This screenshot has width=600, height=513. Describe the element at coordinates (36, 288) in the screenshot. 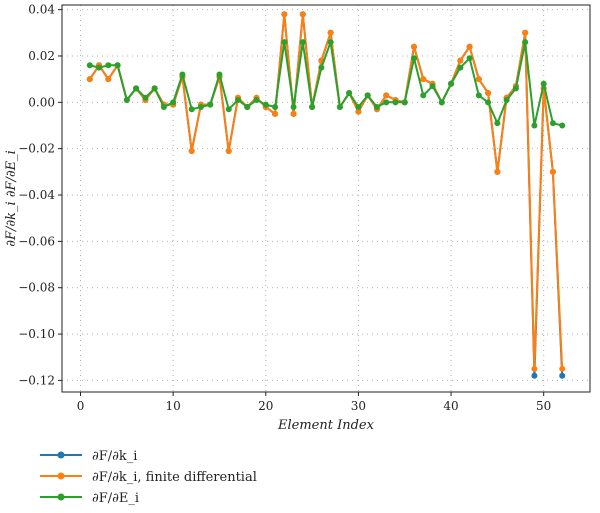

I see `y-tick-label: −0.08` at that location.